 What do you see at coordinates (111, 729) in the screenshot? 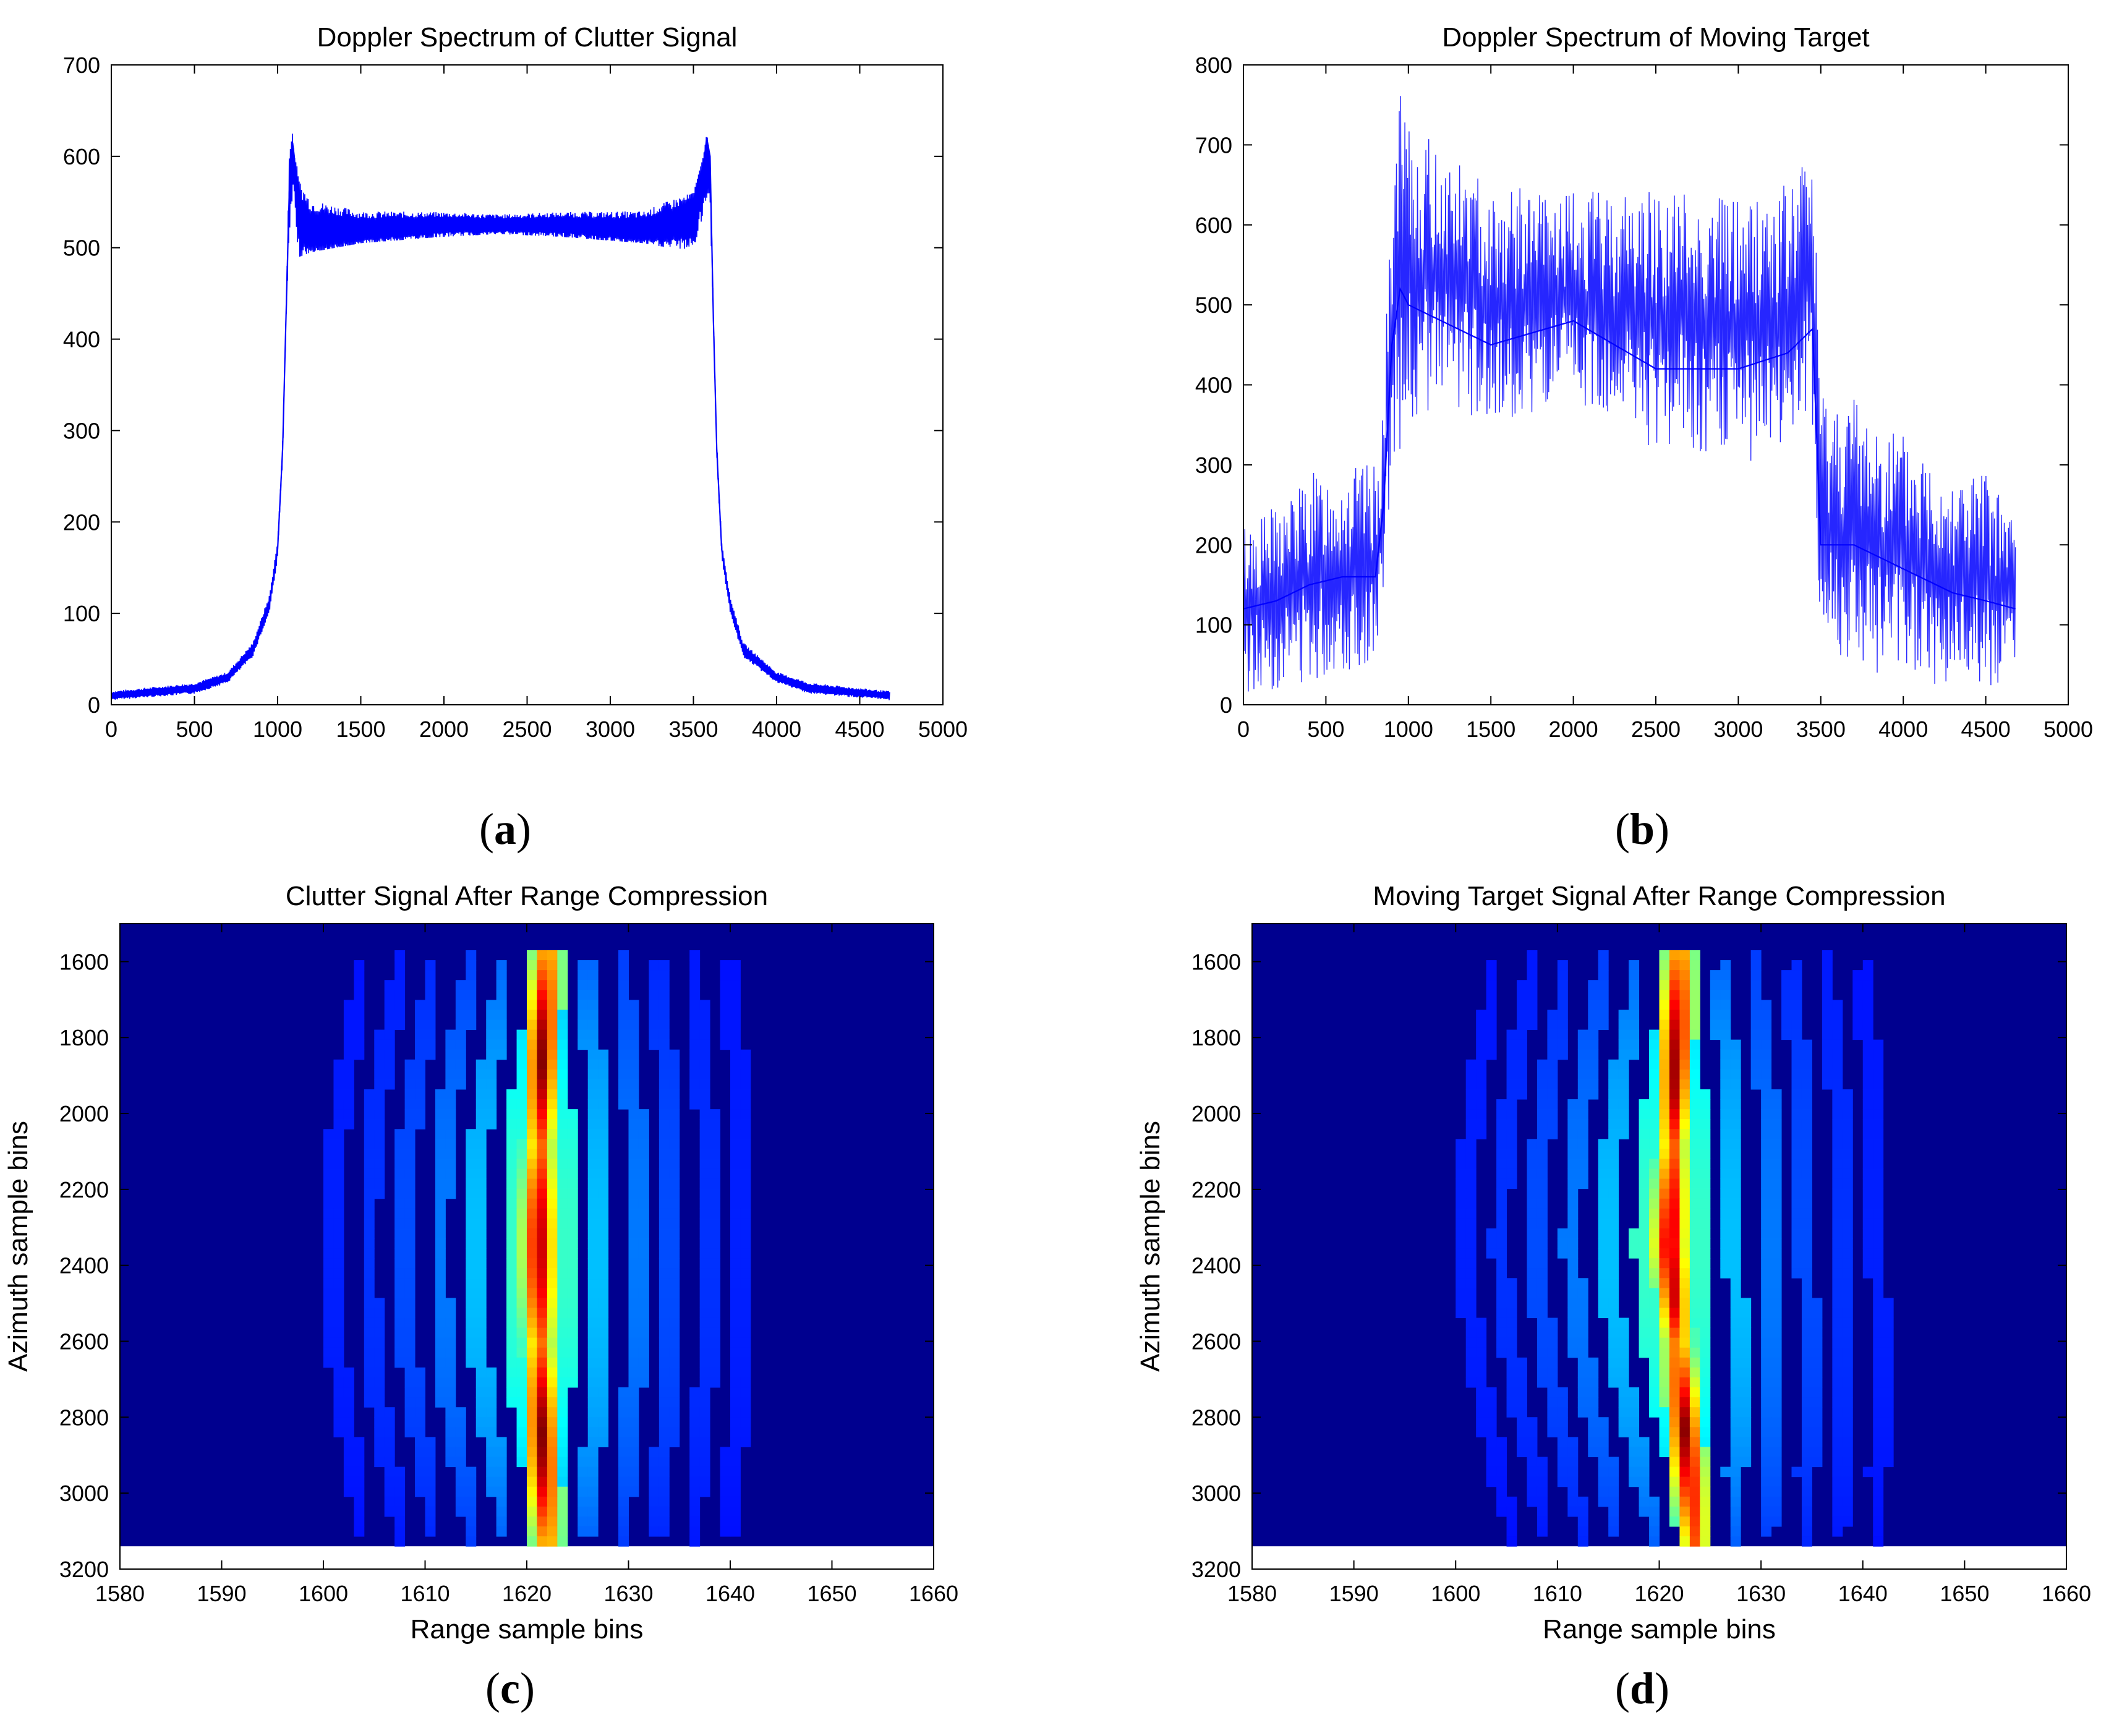
I see `x-tick-label: 0` at bounding box center [111, 729].